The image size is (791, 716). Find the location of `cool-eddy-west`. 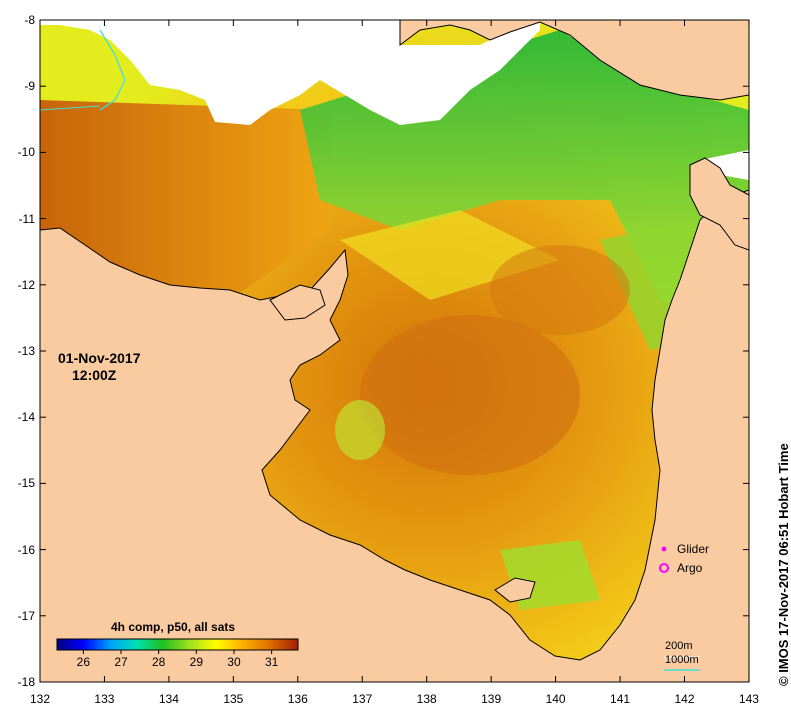

cool-eddy-west is located at coordinates (360, 430).